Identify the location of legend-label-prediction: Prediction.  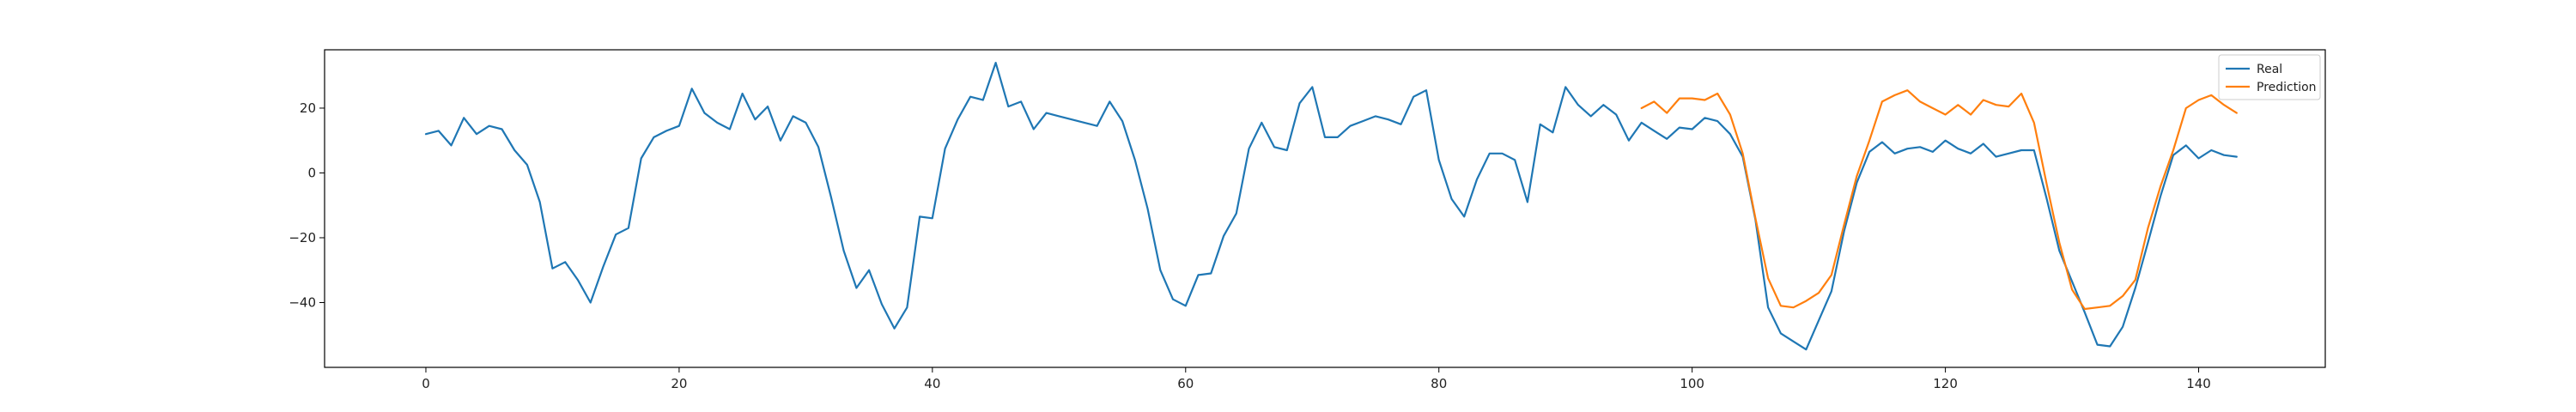
(2287, 87).